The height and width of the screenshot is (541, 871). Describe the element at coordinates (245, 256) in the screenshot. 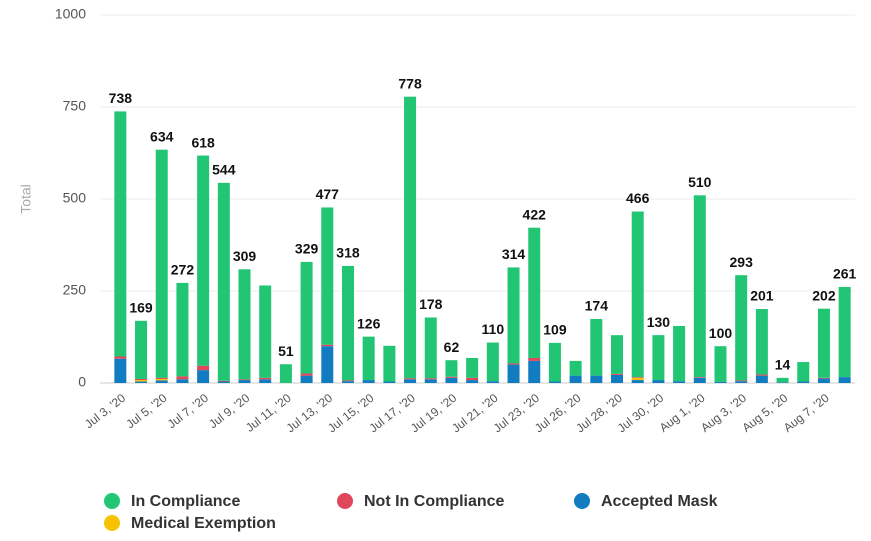

I see `total-label: 309` at that location.